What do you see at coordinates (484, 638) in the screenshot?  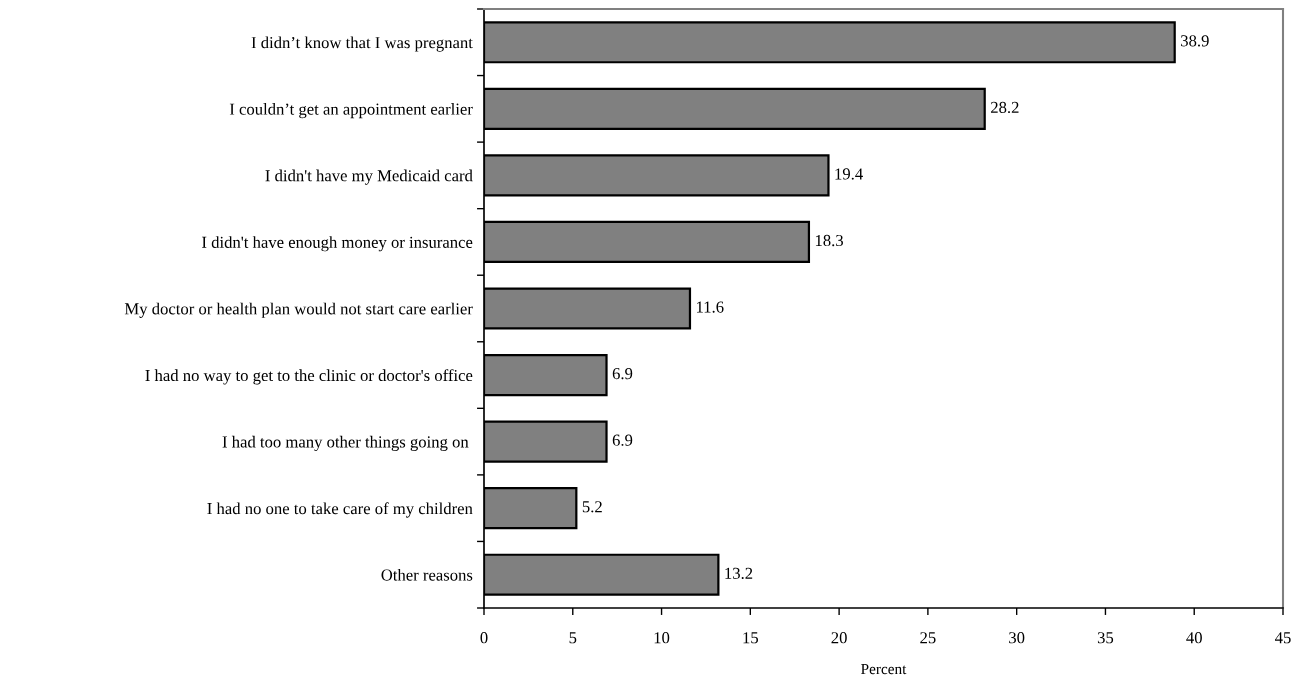 I see `x-tick-label: 0` at bounding box center [484, 638].